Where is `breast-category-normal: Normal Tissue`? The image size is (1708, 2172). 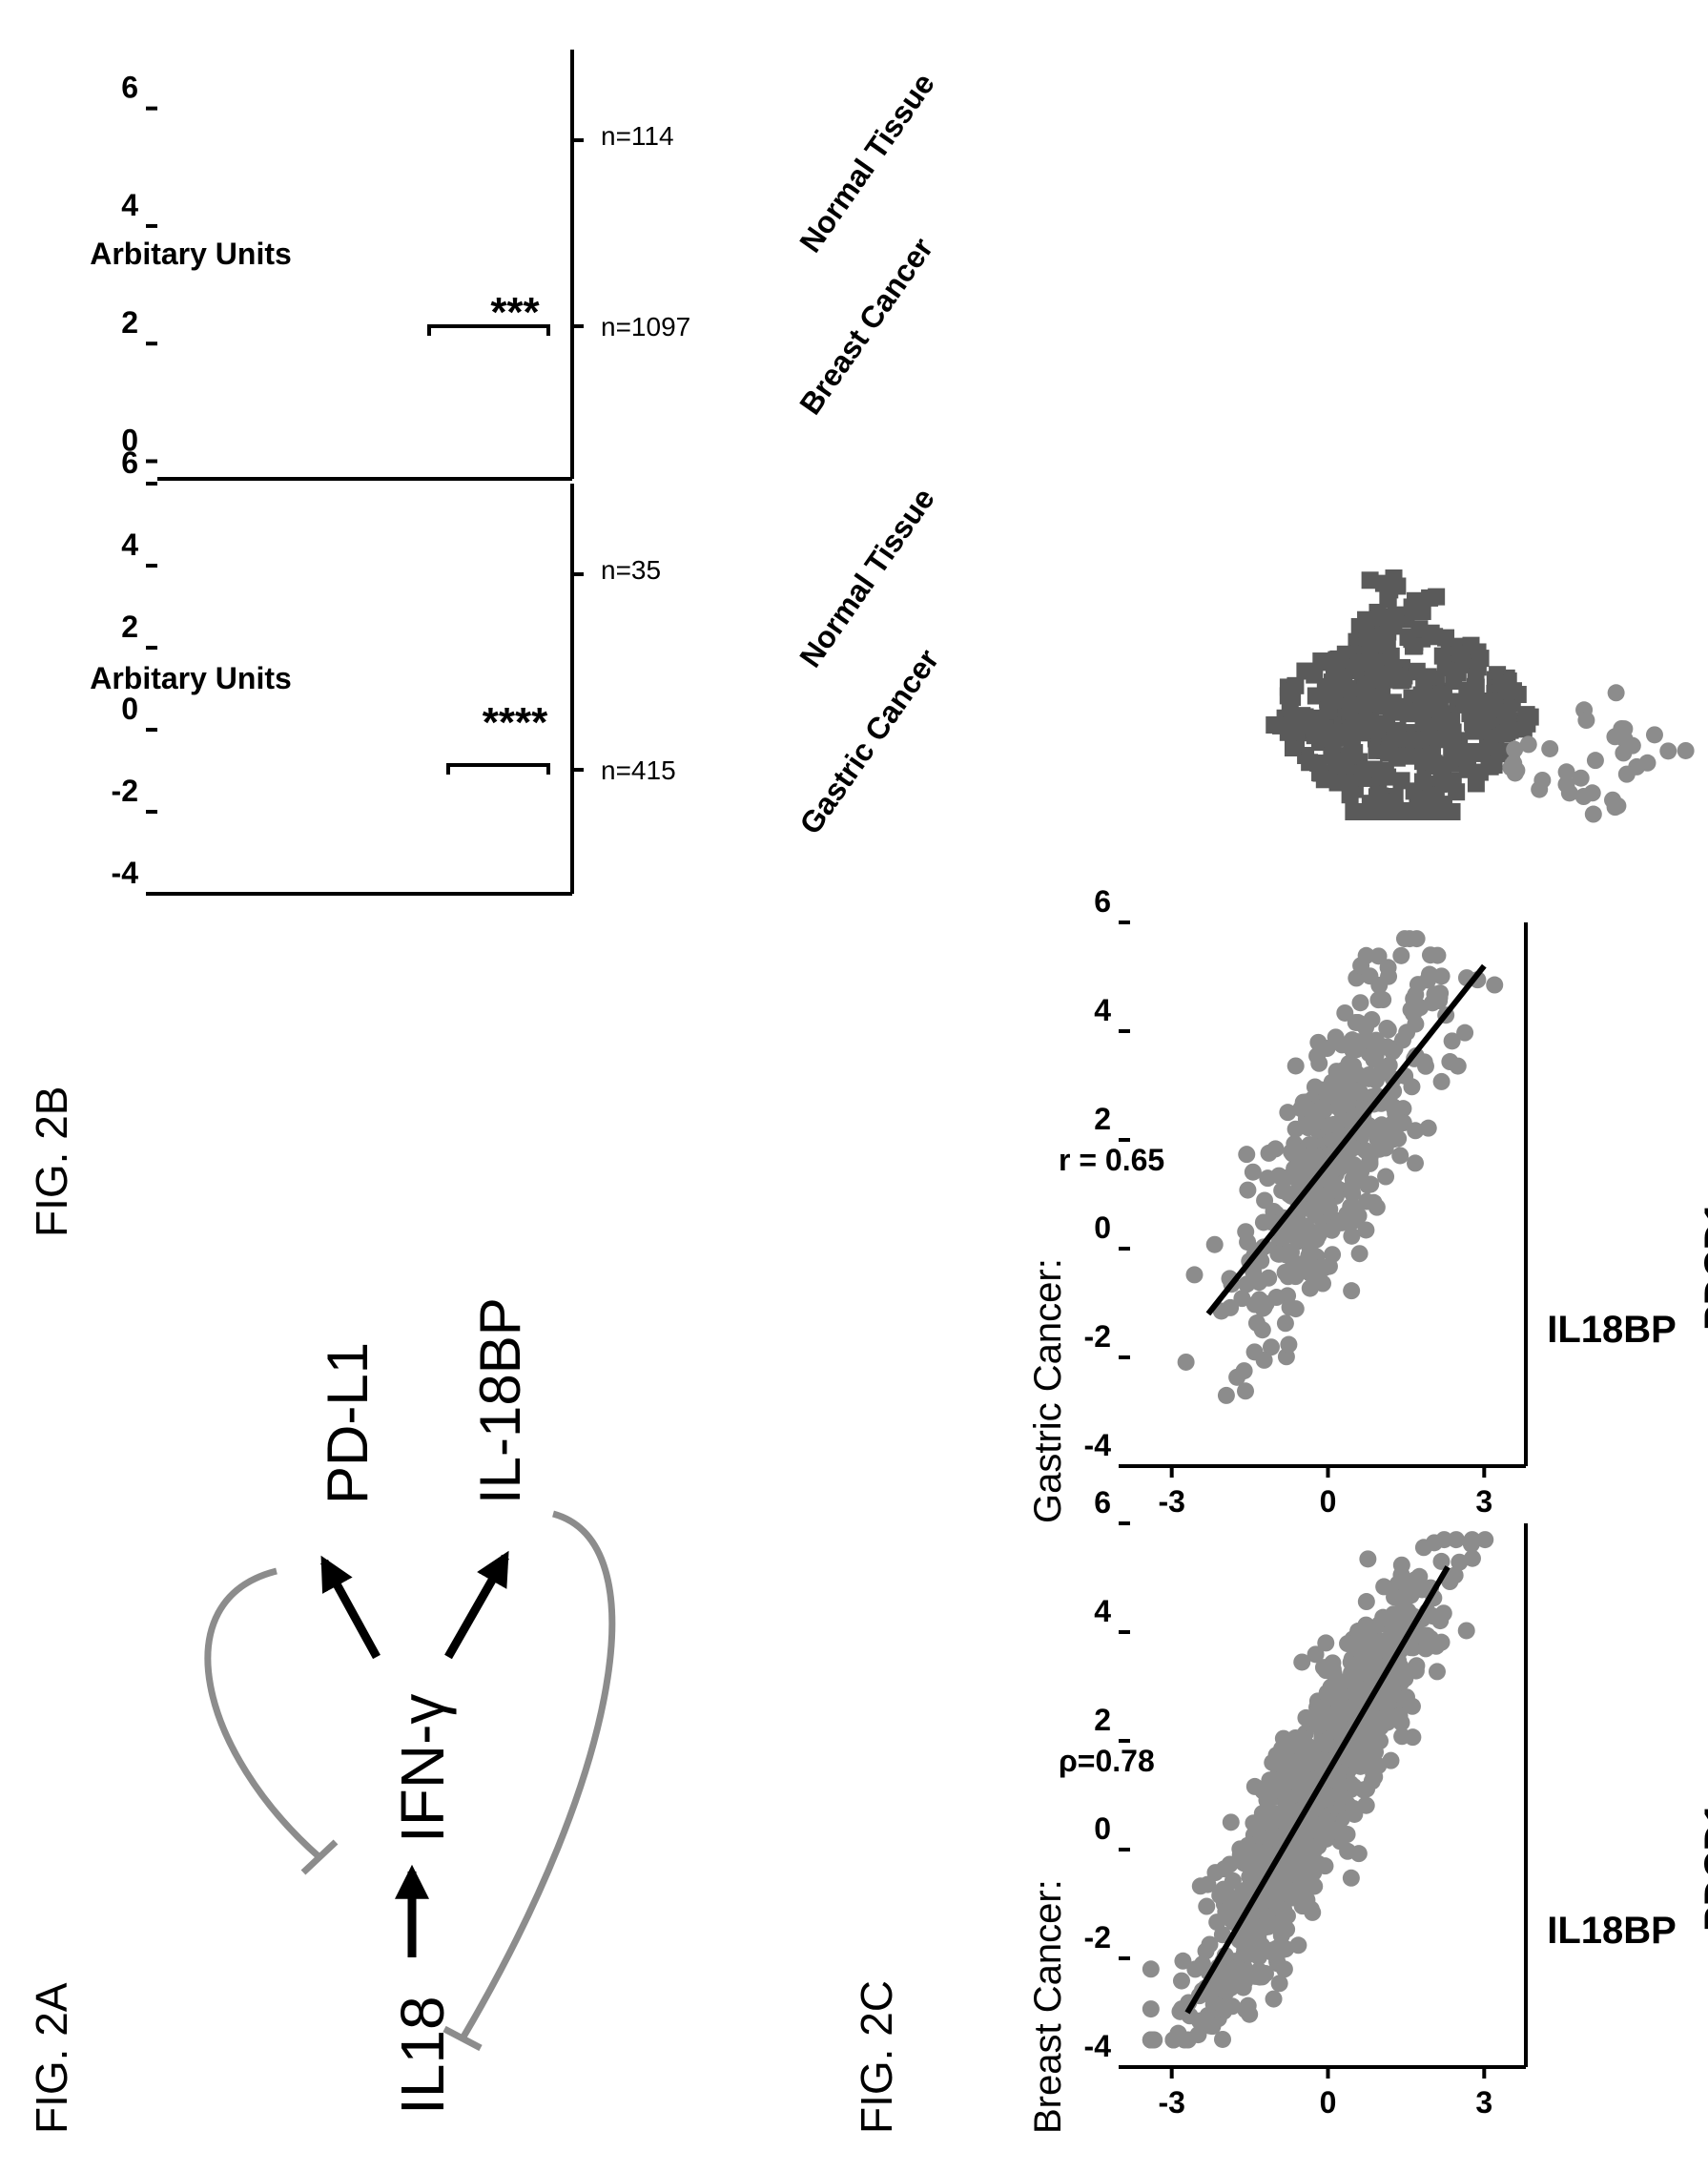 breast-category-normal: Normal Tissue is located at coordinates (866, 163).